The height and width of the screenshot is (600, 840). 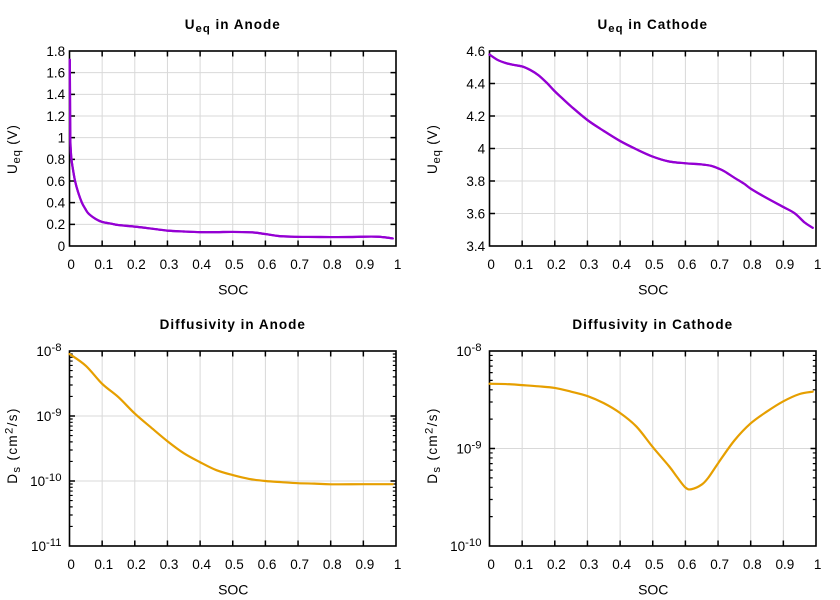 I want to click on svg-text: Diffusivity in Cathode, so click(x=652, y=324).